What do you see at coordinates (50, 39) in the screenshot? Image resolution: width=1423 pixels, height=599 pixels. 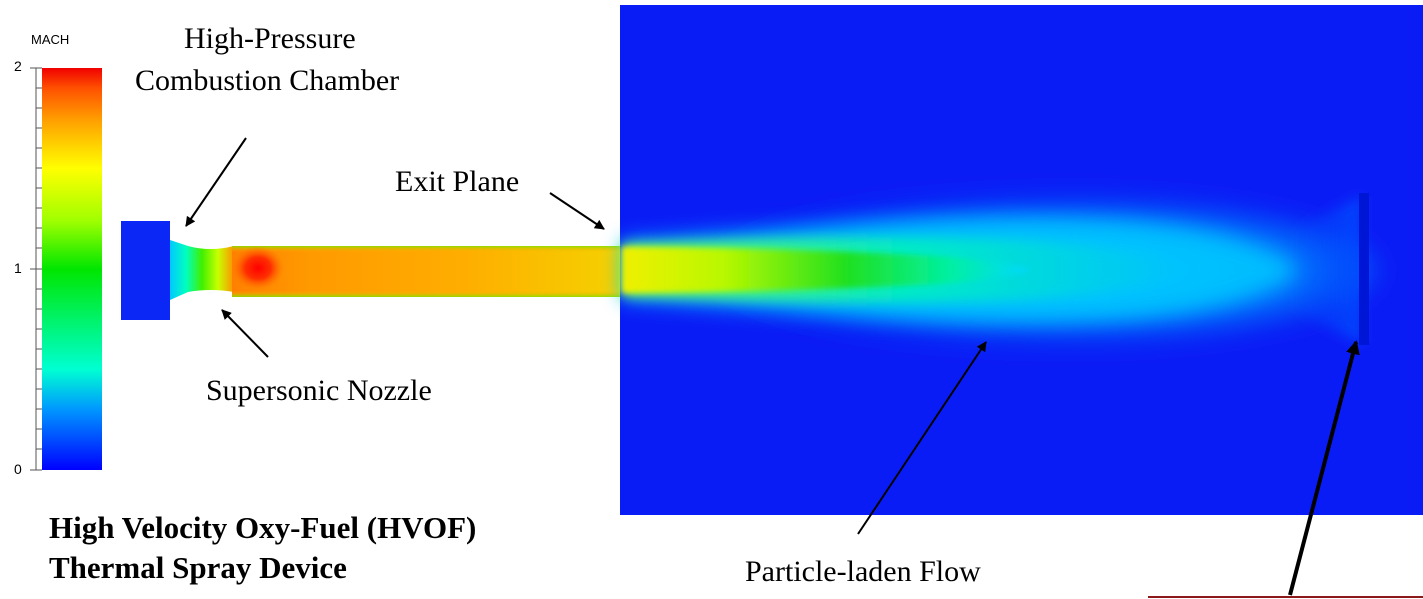 I see `colorbar-title: MACH` at bounding box center [50, 39].